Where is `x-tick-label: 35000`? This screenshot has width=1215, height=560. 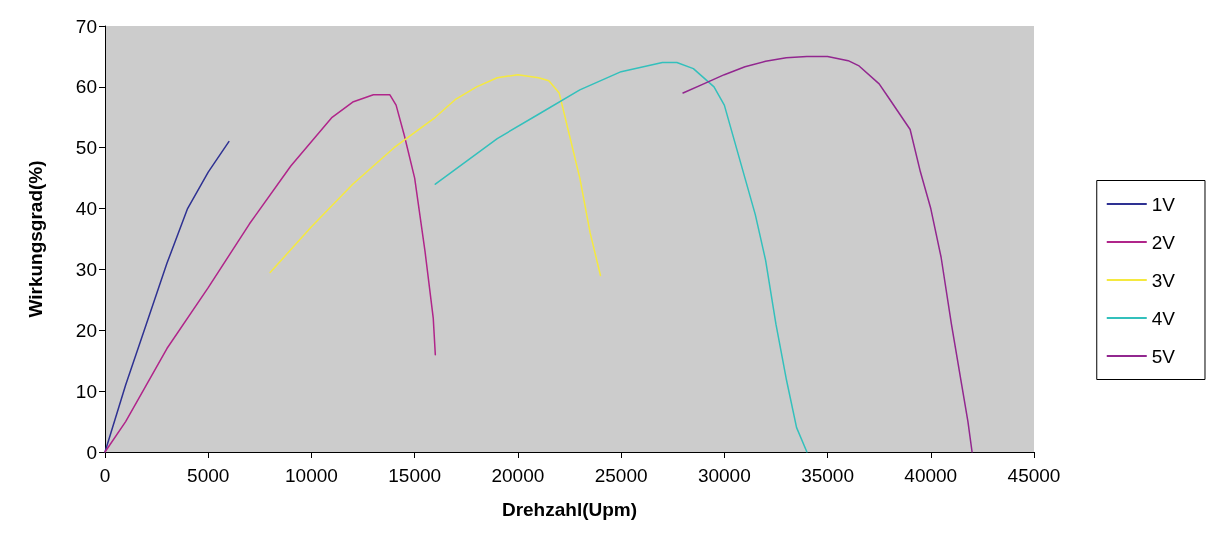 x-tick-label: 35000 is located at coordinates (827, 475).